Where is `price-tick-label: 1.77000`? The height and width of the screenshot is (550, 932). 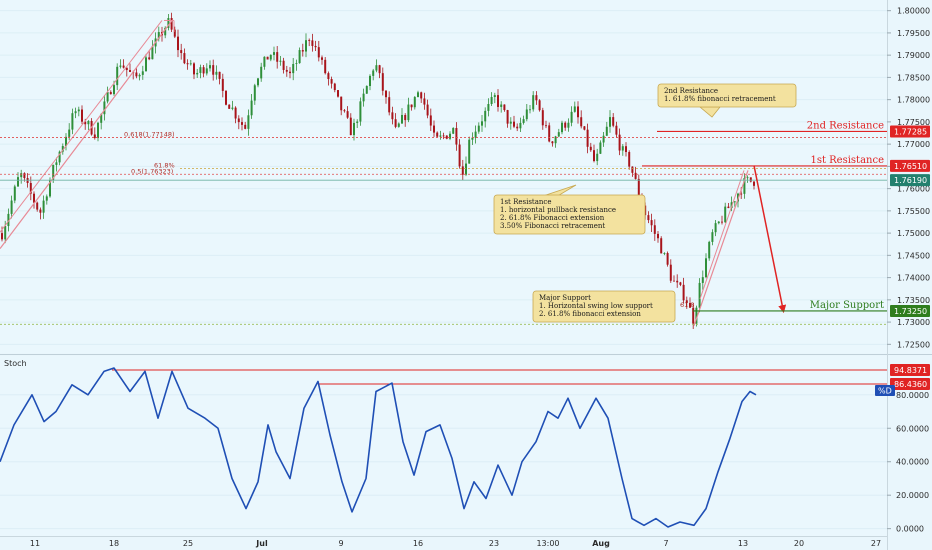 price-tick-label: 1.77000 is located at coordinates (913, 144).